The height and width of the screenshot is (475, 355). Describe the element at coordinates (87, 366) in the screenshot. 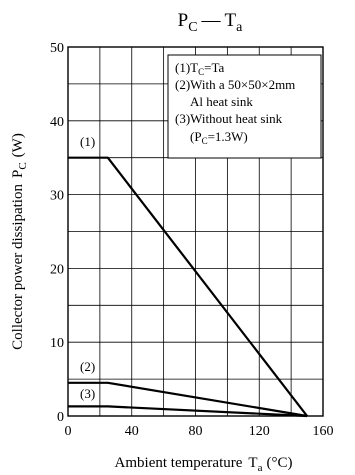

I see `series-label-2: (2)` at that location.